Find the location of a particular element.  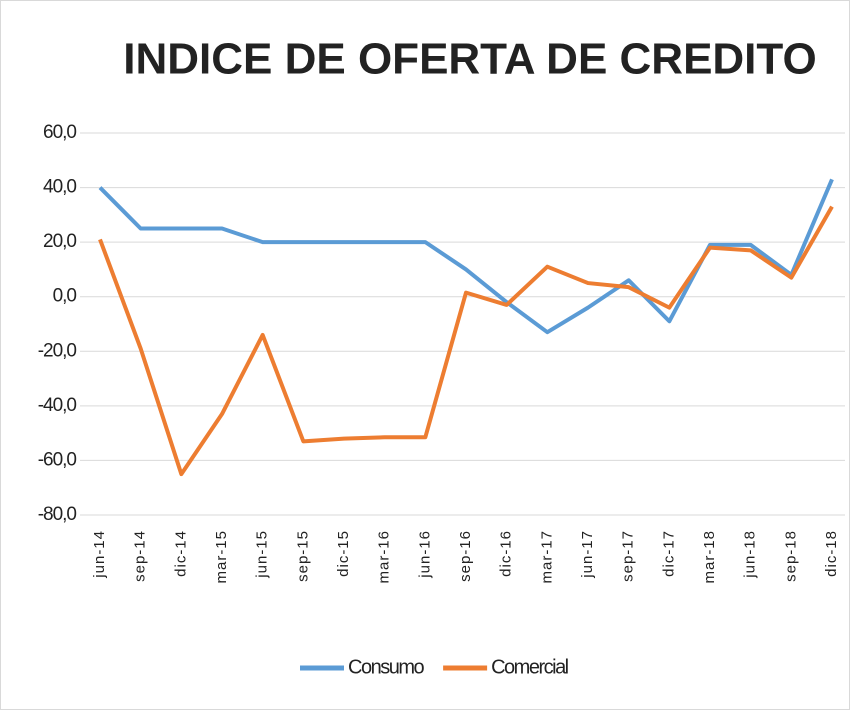

x-tick-label: jun-16 is located at coordinates (424, 554).